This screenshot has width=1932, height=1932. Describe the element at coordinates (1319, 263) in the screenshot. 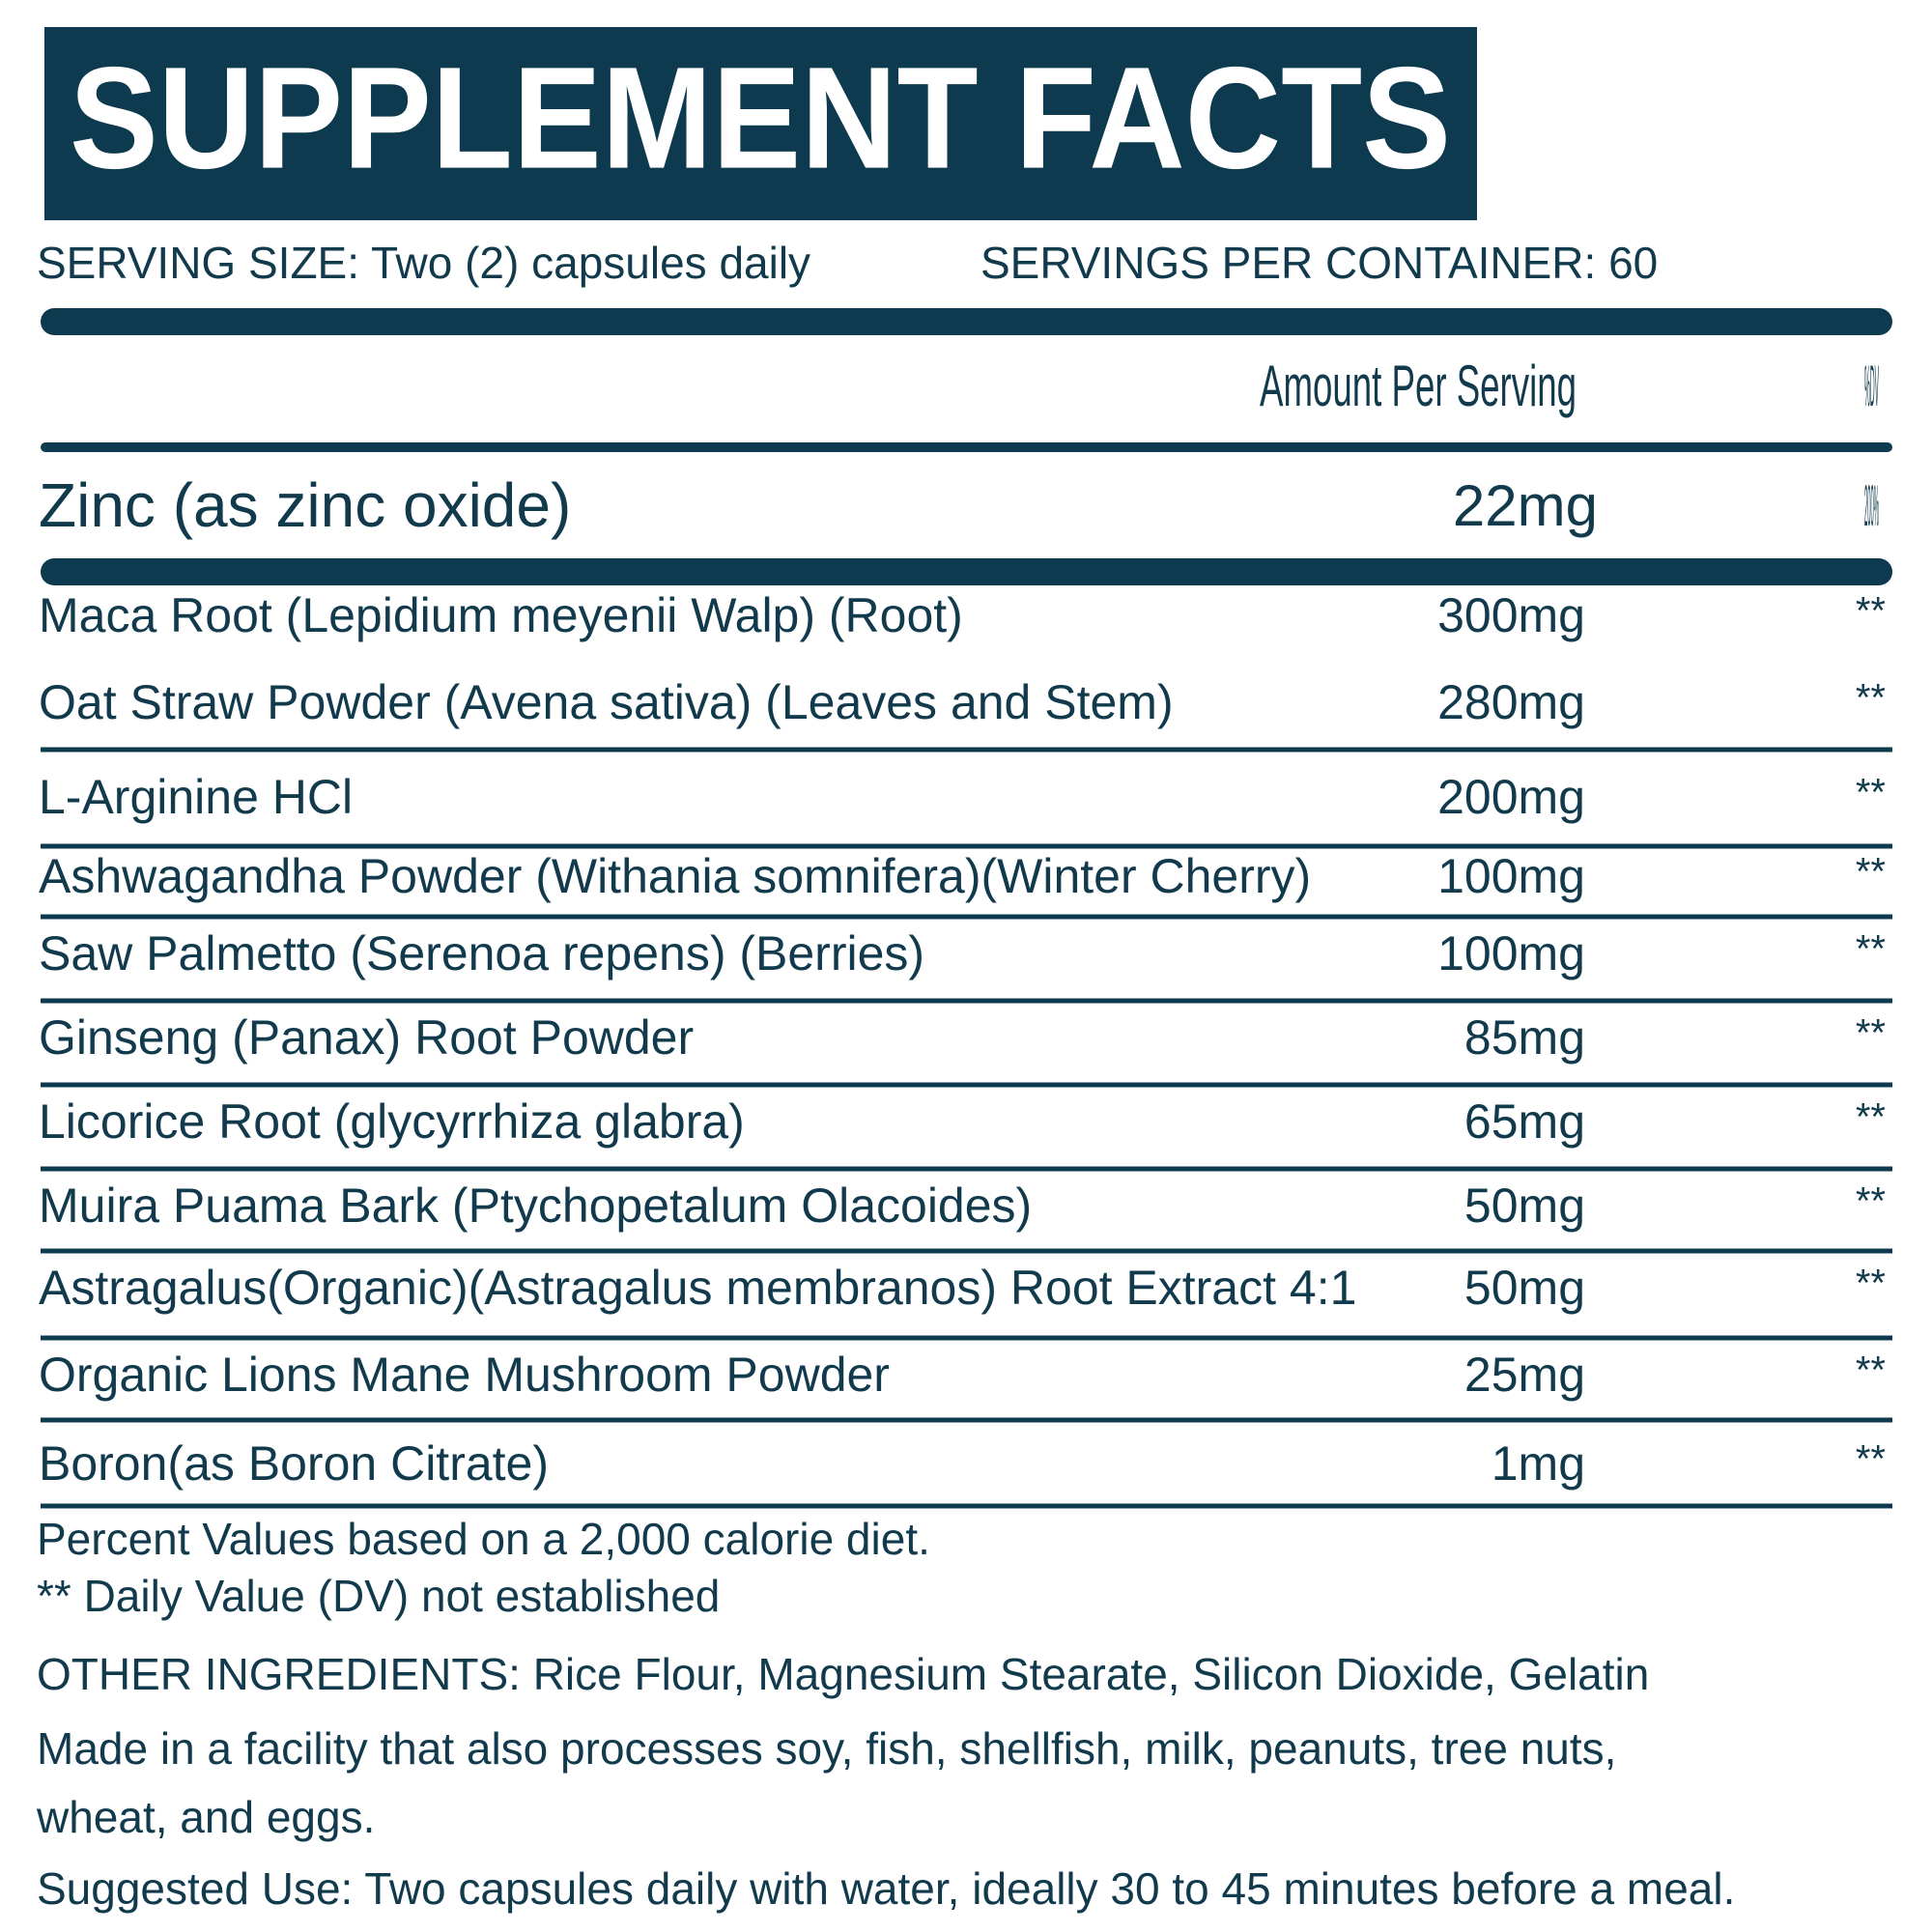

I see `servings-per-container: SERVINGS PER CONTAINER: 60` at that location.